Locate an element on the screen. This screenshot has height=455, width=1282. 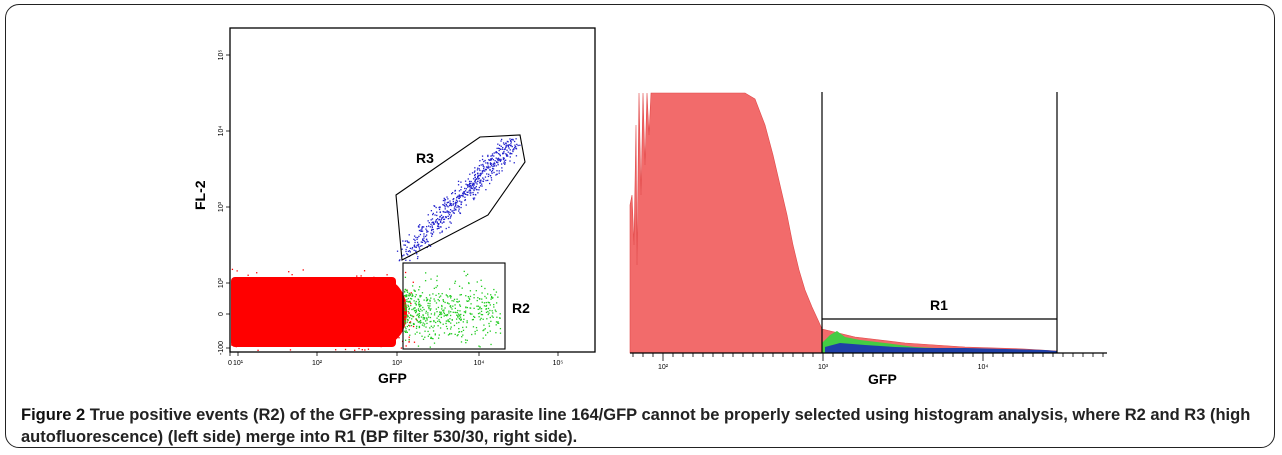
red-events is located at coordinates (324, 309).